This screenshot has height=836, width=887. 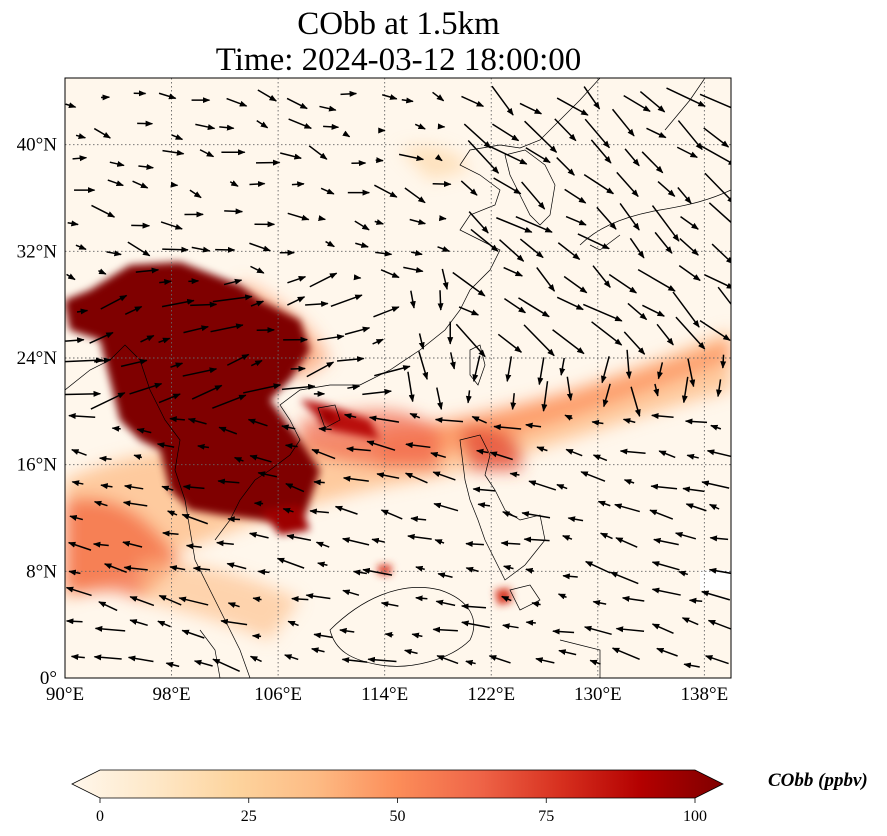 What do you see at coordinates (398, 816) in the screenshot?
I see `colorbar-tick-label: 50` at bounding box center [398, 816].